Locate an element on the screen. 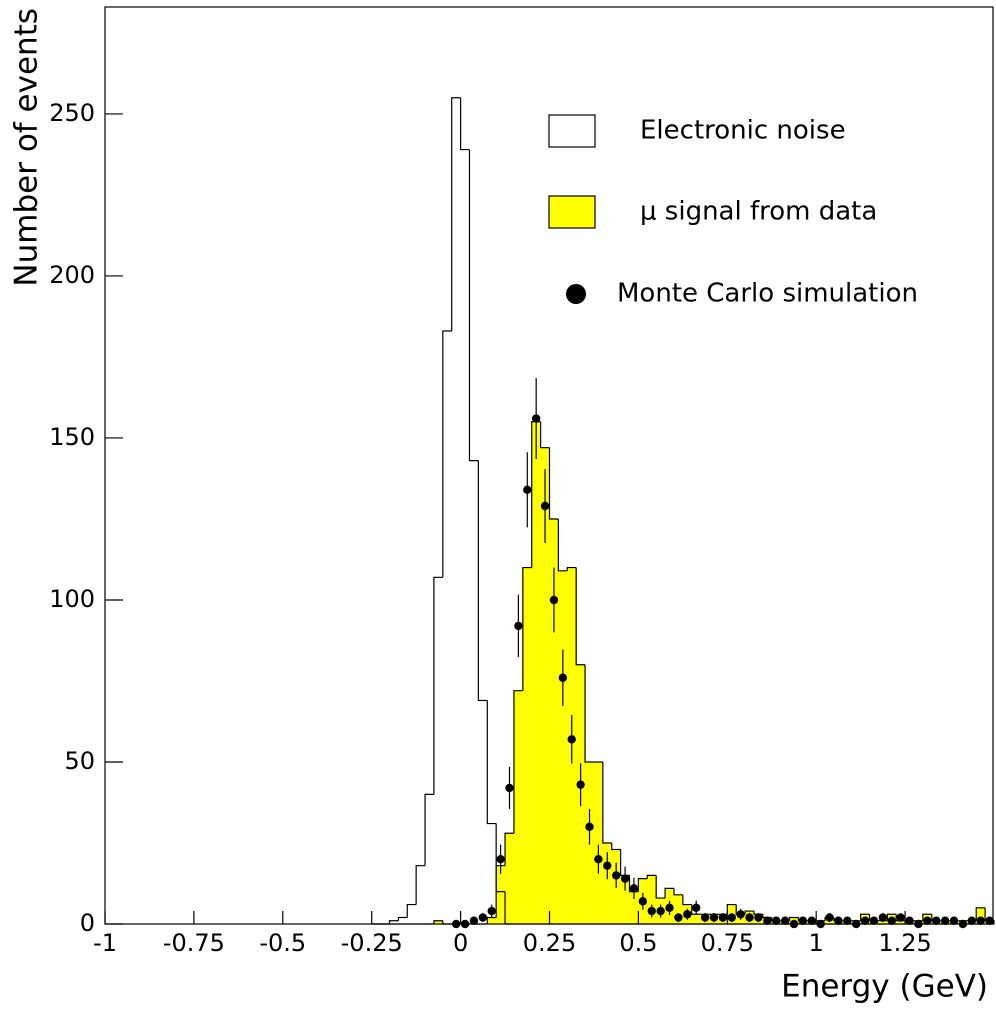 The height and width of the screenshot is (1009, 996). y-tick-label: 150 is located at coordinates (72, 437).